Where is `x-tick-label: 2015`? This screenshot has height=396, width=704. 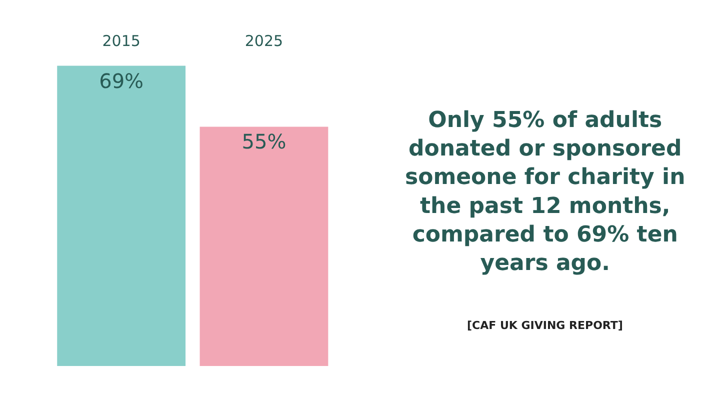
x-tick-label: 2015 is located at coordinates (121, 41).